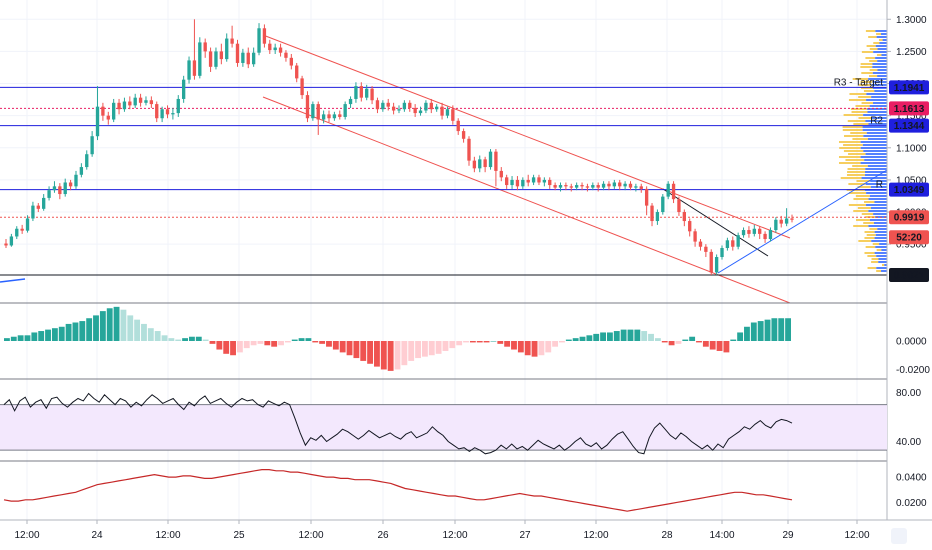 The image size is (932, 550). I want to click on rsi-line, so click(398, 423).